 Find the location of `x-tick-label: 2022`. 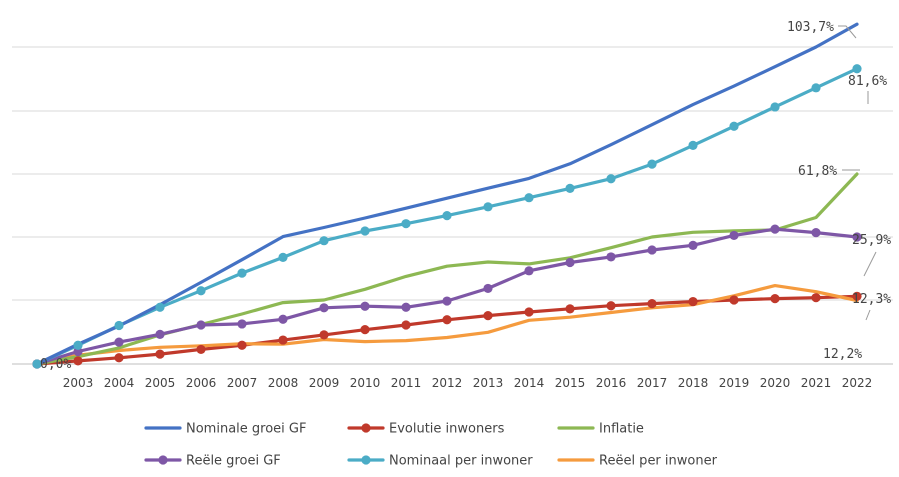

x-tick-label: 2022 is located at coordinates (857, 383).